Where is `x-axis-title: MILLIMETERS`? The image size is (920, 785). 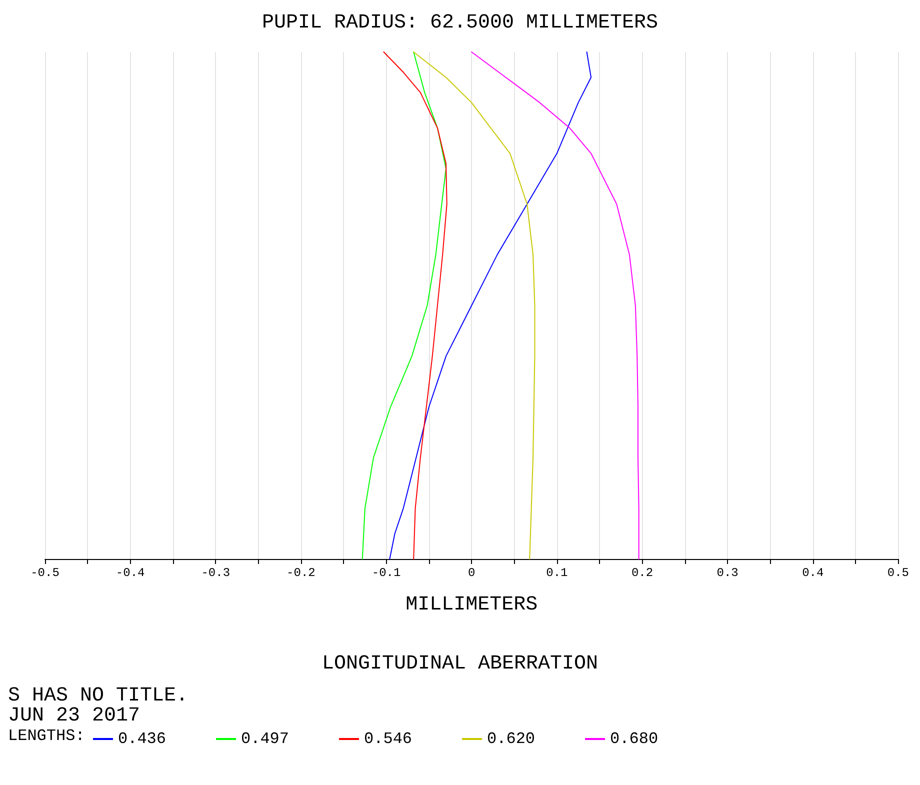
x-axis-title: MILLIMETERS is located at coordinates (472, 605).